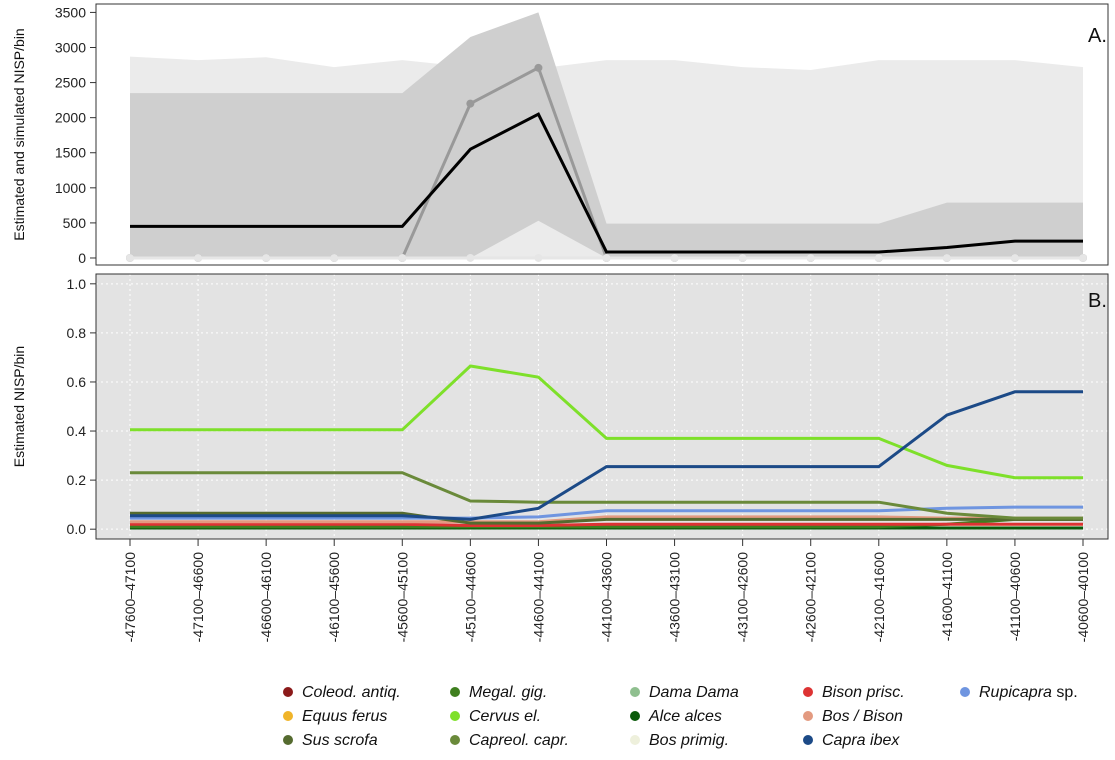  What do you see at coordinates (470, 597) in the screenshot?
I see `x-tick-label: -45100–44600` at bounding box center [470, 597].